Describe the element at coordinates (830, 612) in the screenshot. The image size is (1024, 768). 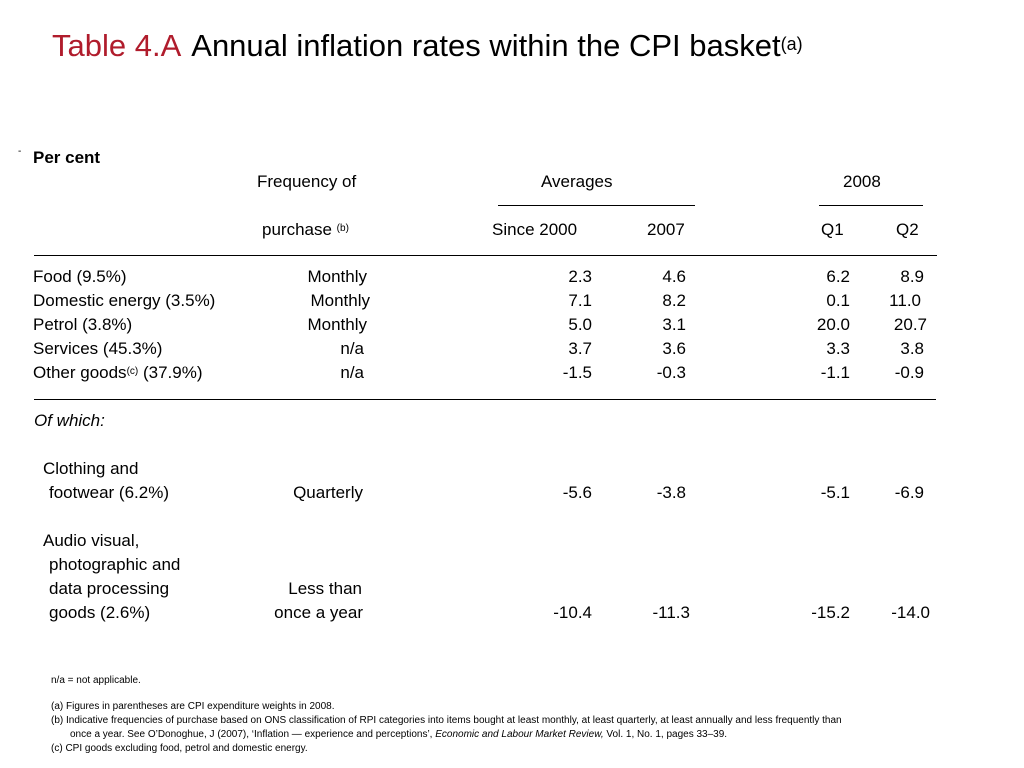
I see `value-q1: -15.2` at that location.